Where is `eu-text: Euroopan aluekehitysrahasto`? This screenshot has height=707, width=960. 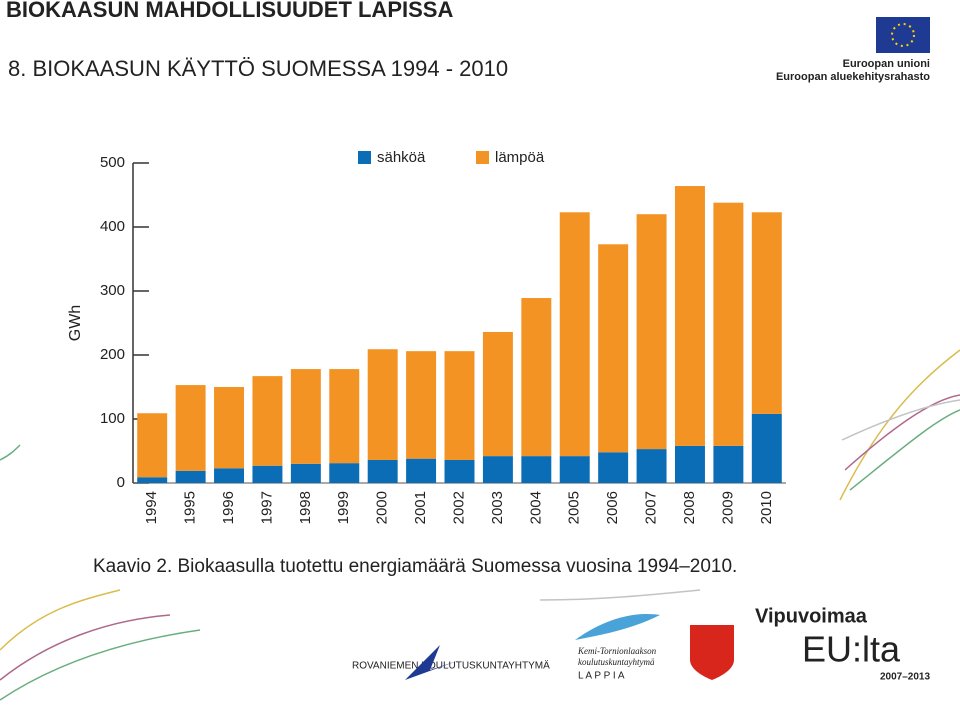
eu-text: Euroopan aluekehitysrahasto is located at coordinates (853, 77).